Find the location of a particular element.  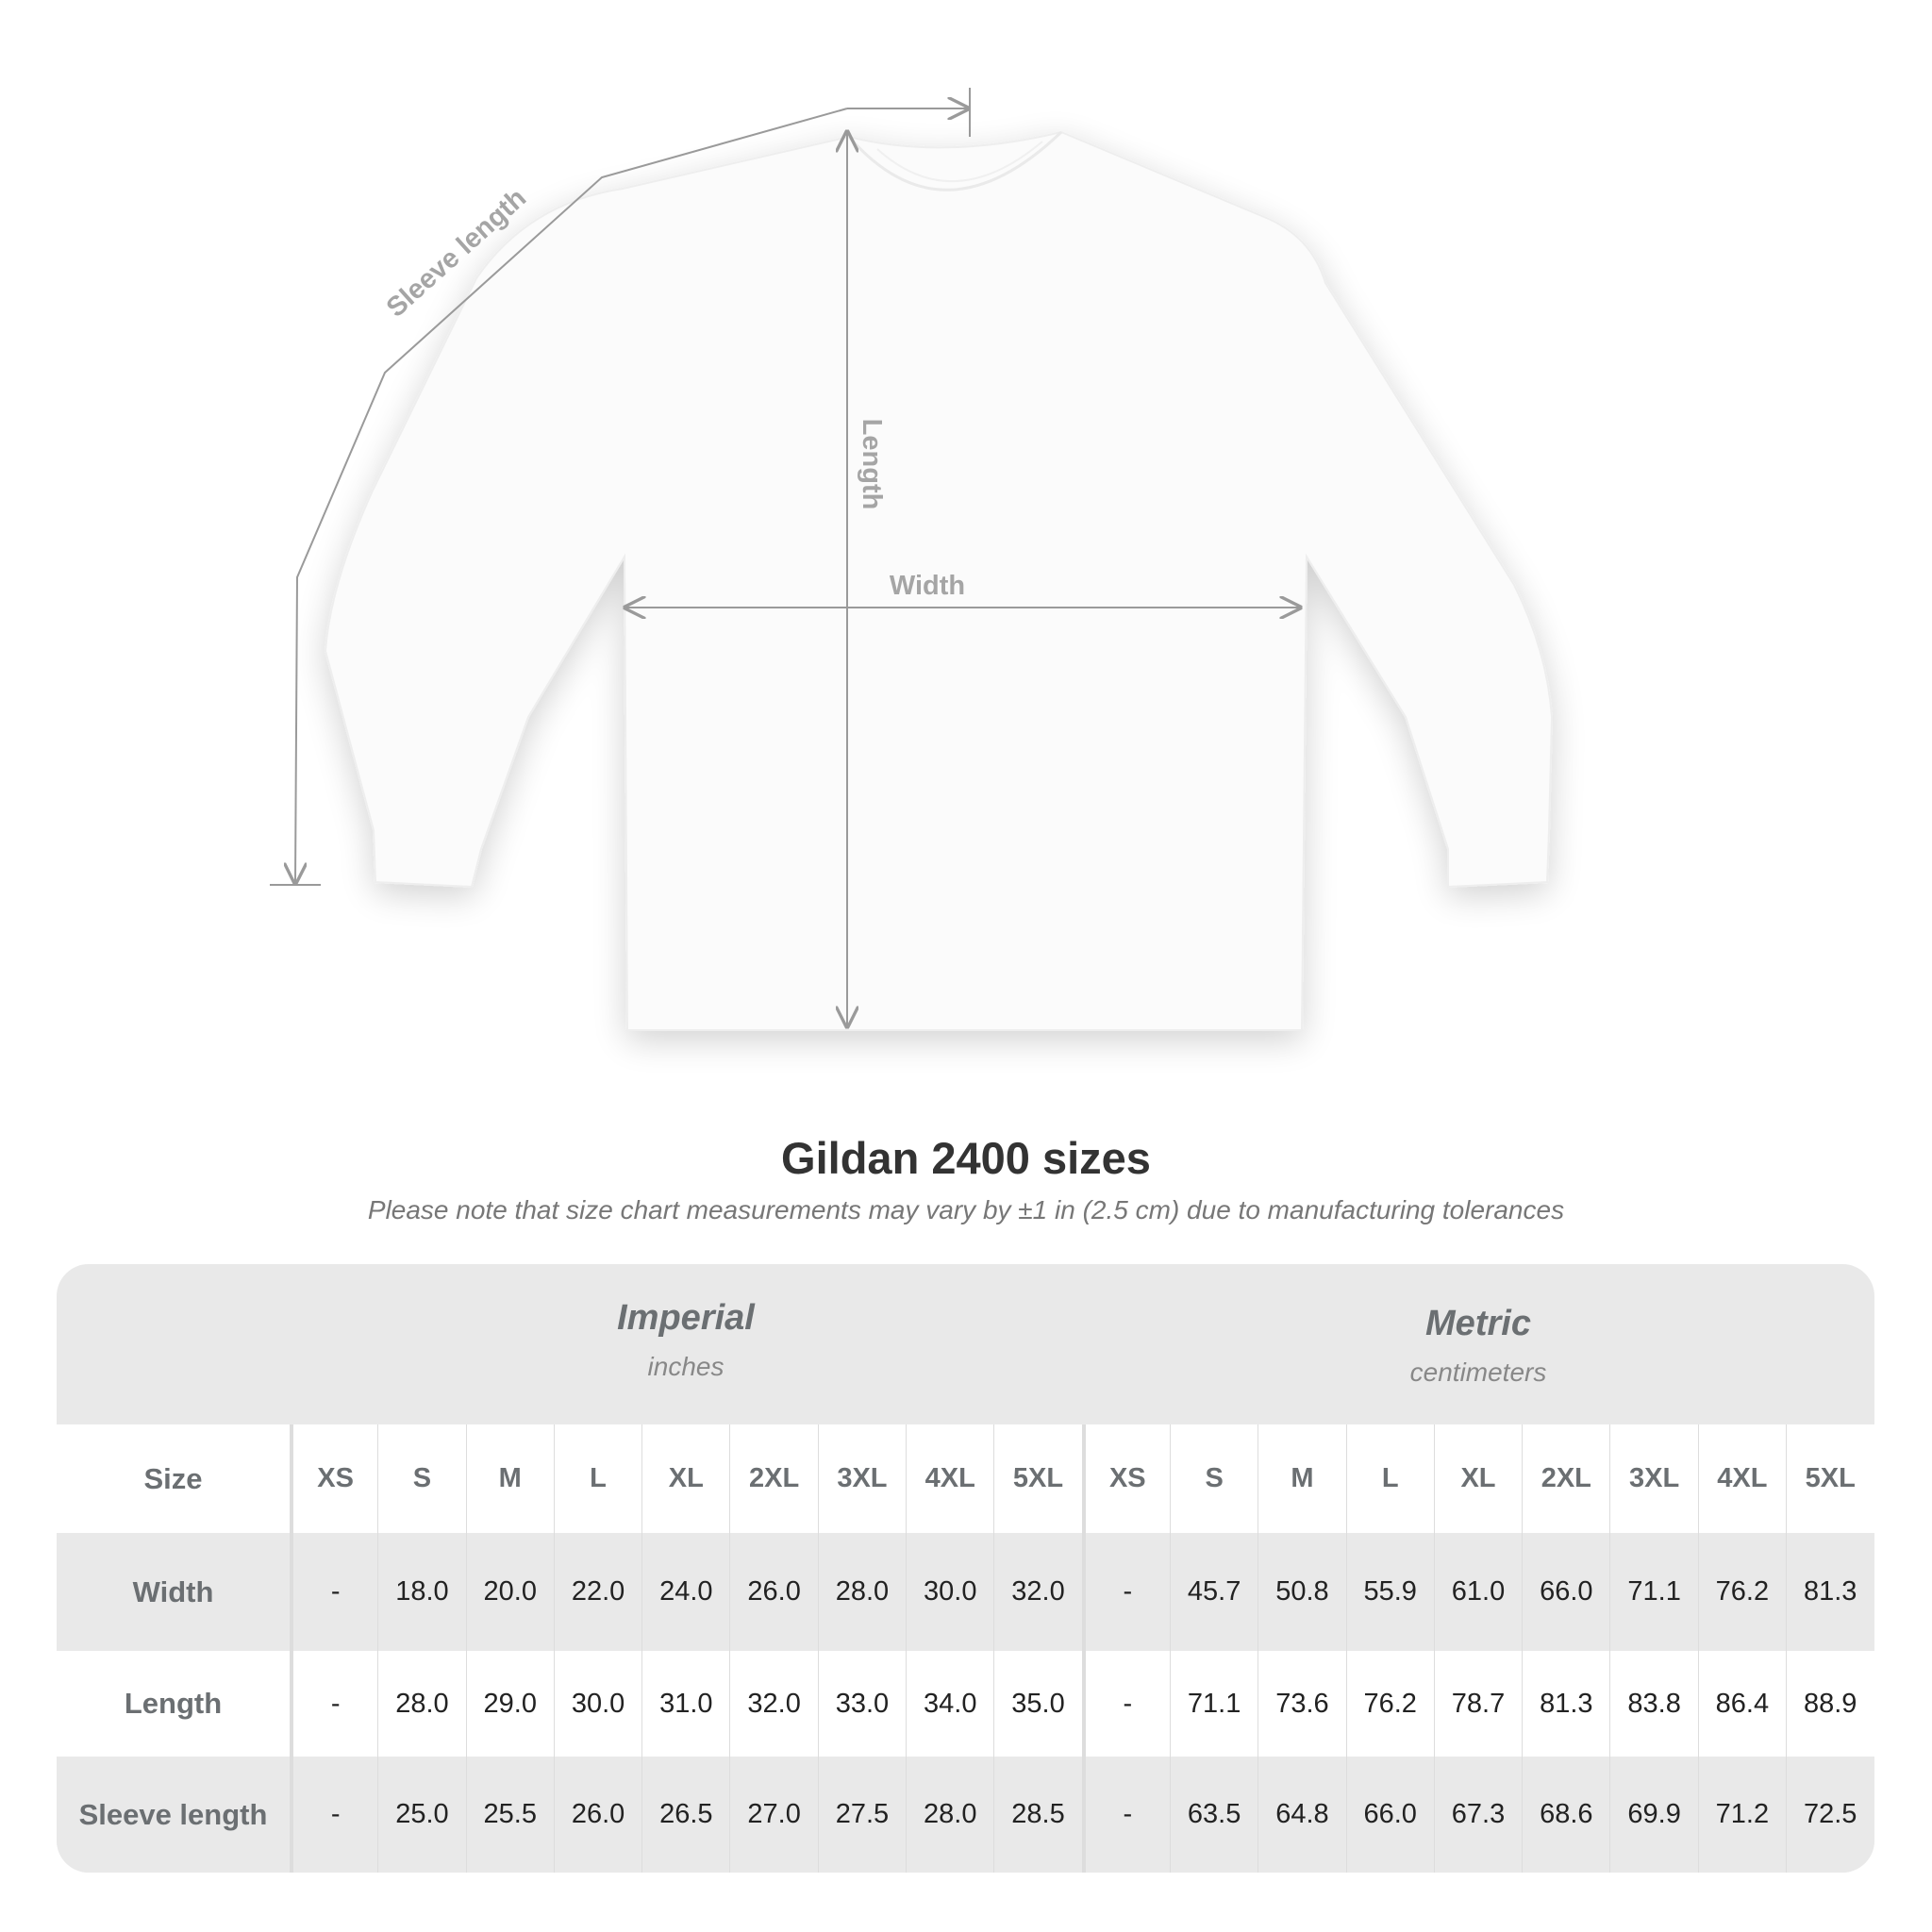

table-cell: 18.0 is located at coordinates (421, 1592).